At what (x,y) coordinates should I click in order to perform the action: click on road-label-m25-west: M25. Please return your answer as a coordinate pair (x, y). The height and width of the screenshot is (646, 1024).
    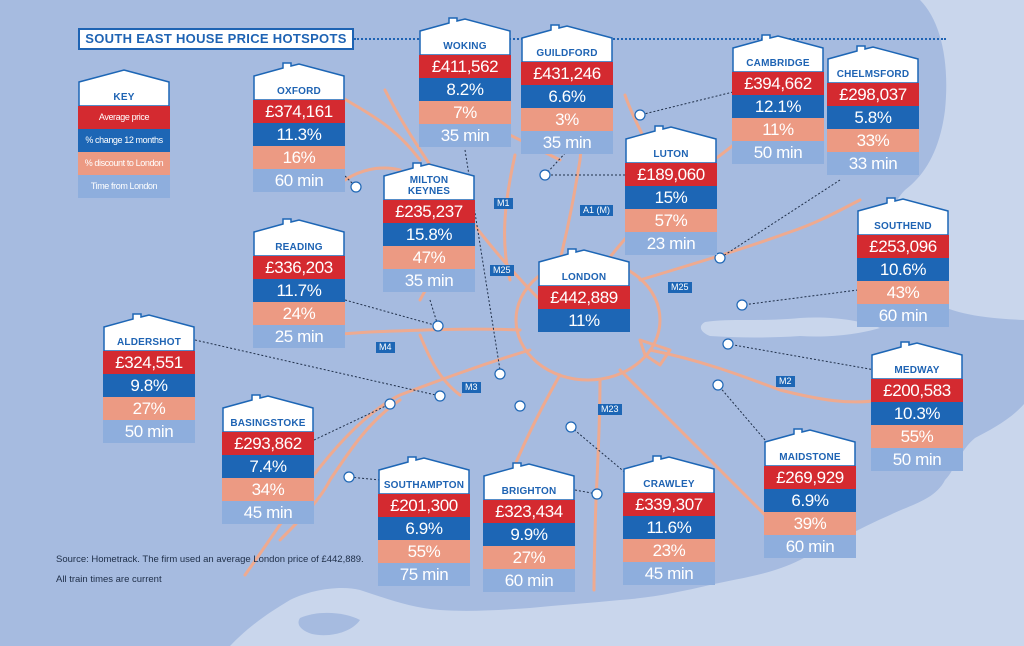
    Looking at the image, I should click on (502, 270).